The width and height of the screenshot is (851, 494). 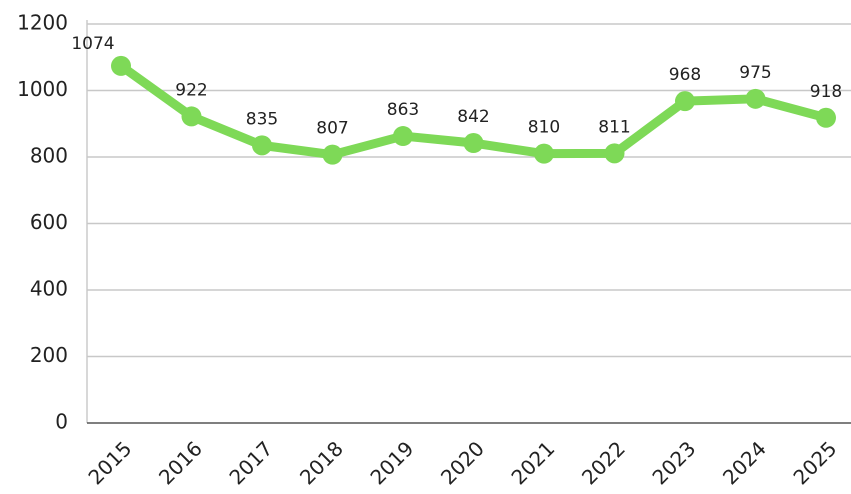 What do you see at coordinates (332, 129) in the screenshot?
I see `data-label: 807` at bounding box center [332, 129].